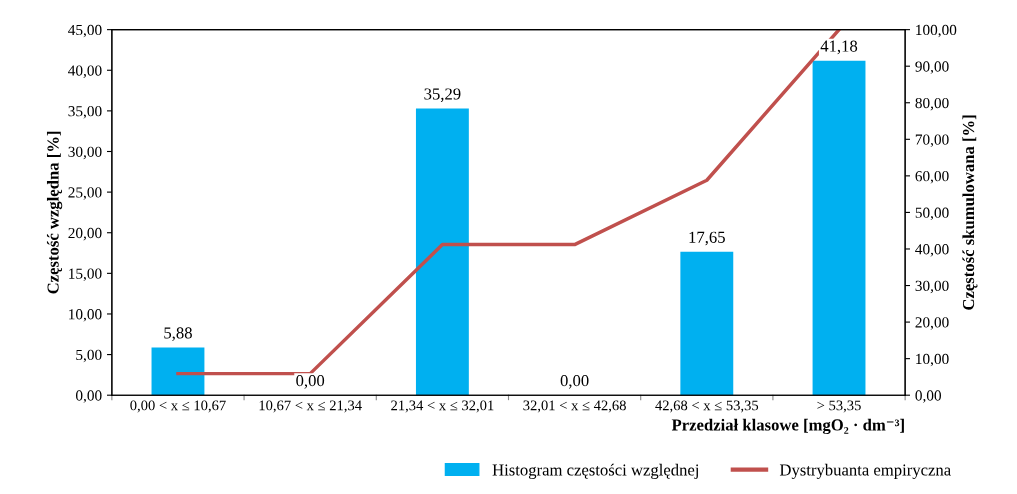  I want to click on y2-tick-label: 0,00, so click(928, 396).